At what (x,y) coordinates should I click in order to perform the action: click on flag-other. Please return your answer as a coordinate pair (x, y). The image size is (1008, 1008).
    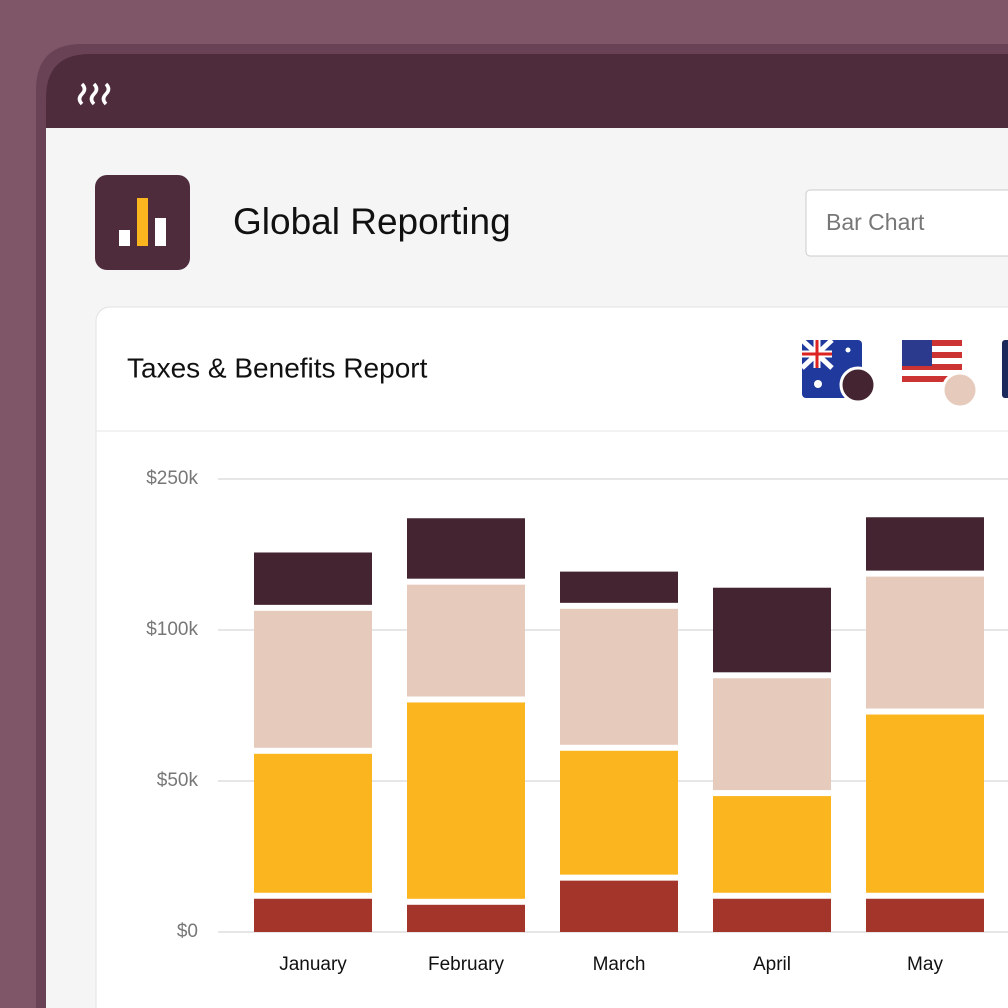
    Looking at the image, I should click on (1005, 369).